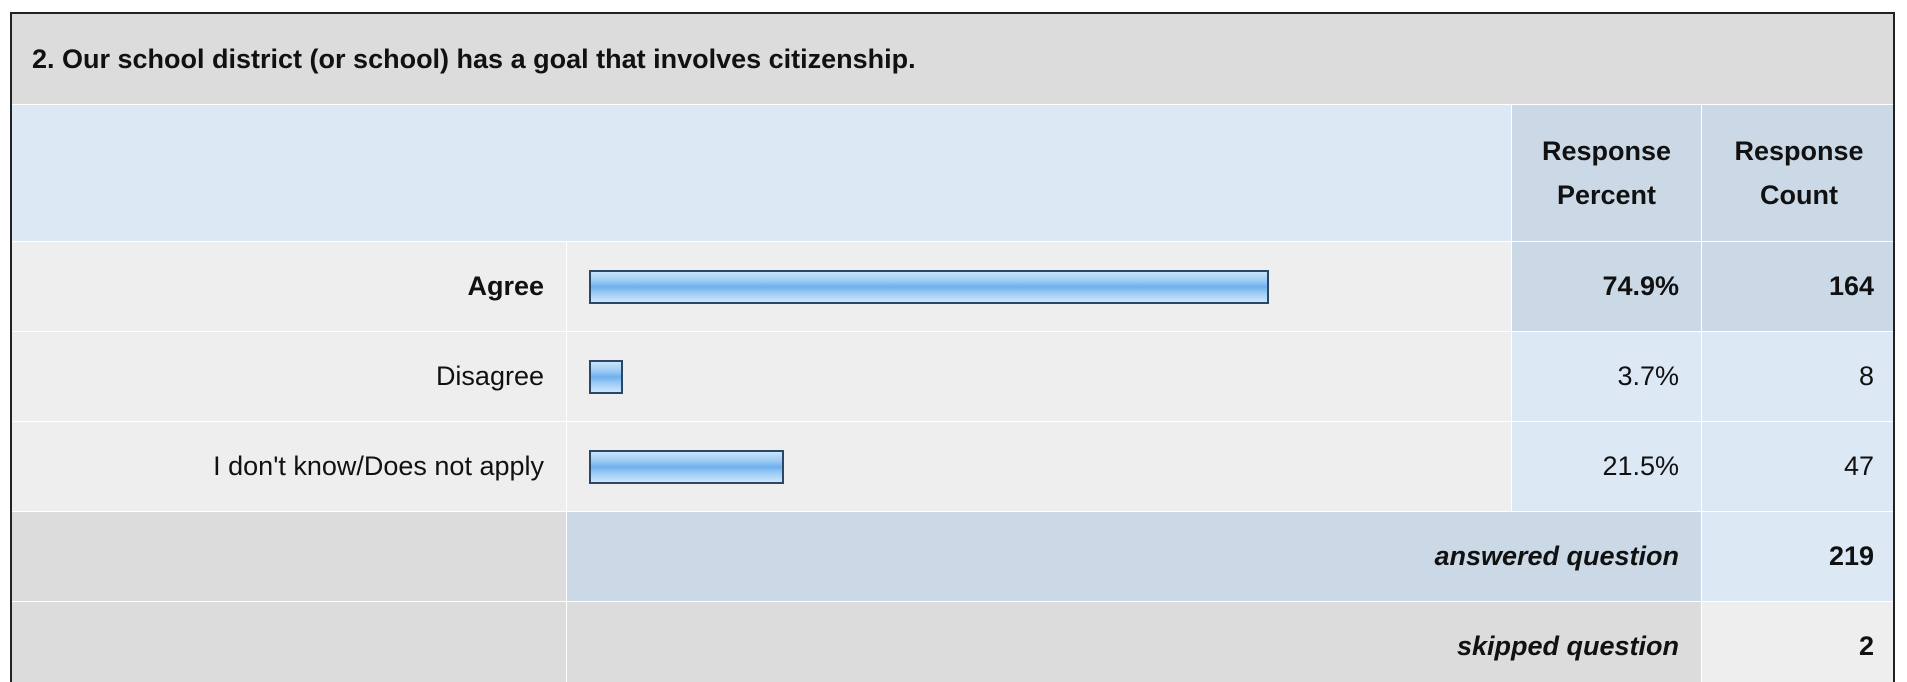 This screenshot has height=682, width=1907. I want to click on column-header: Response Count, so click(1797, 173).